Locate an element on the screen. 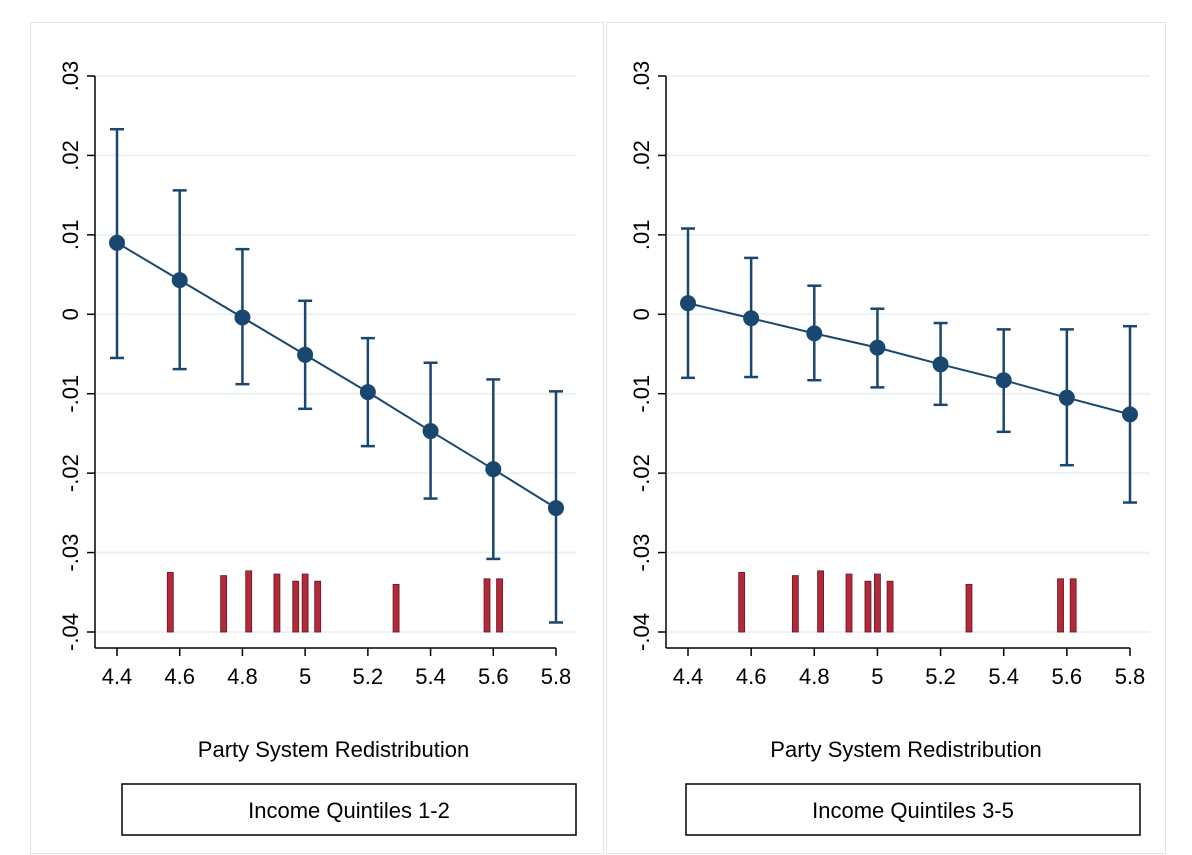 The image size is (1192, 855). subtitle-box-label: Income Quintiles 1-2 is located at coordinates (349, 810).